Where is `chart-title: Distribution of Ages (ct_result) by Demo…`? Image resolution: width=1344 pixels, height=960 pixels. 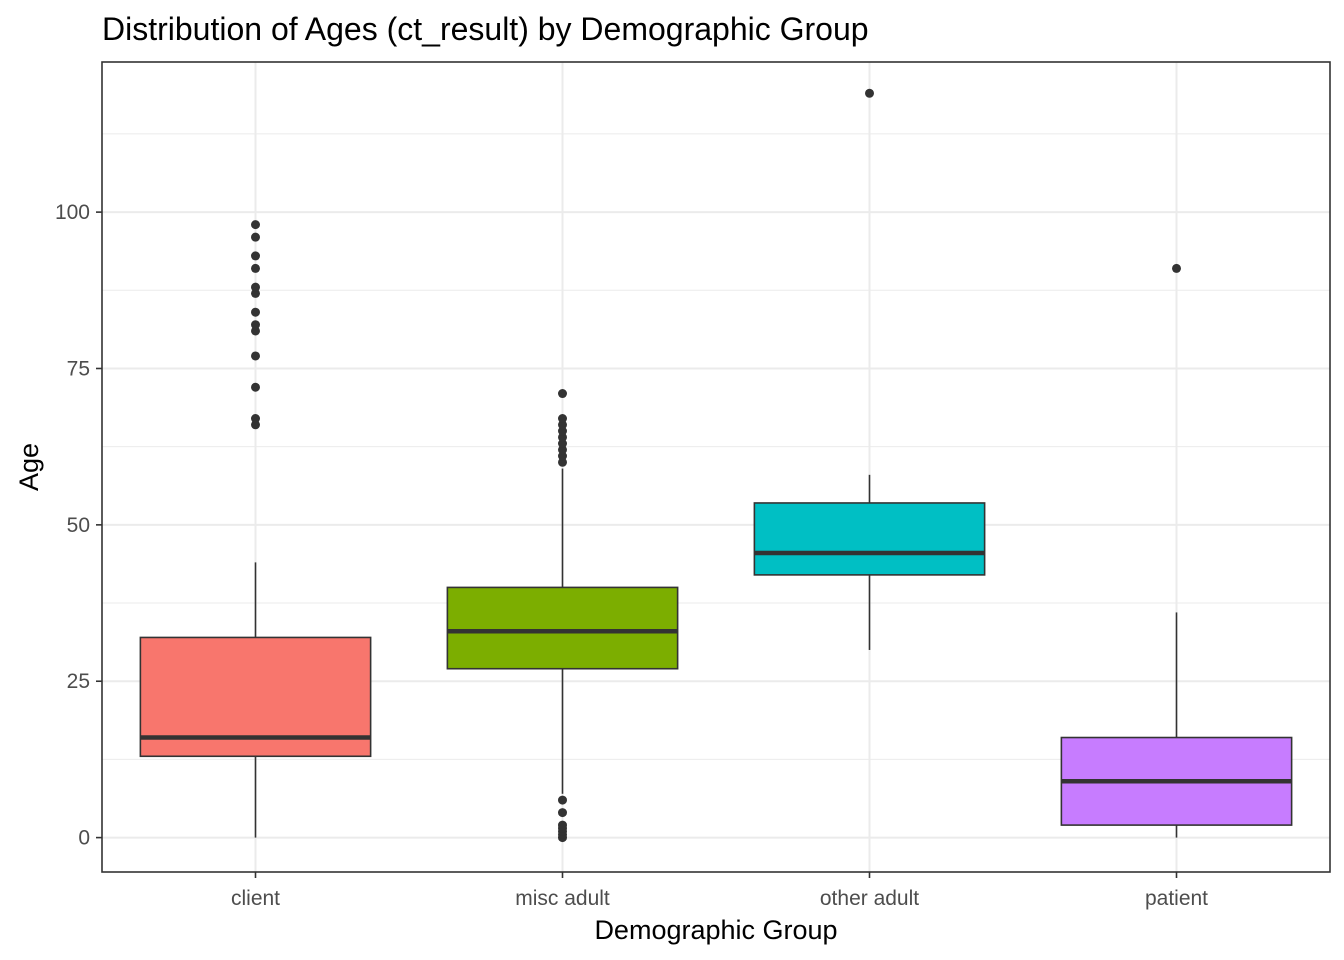 chart-title: Distribution of Ages (ct_result) by Demo… is located at coordinates (485, 29).